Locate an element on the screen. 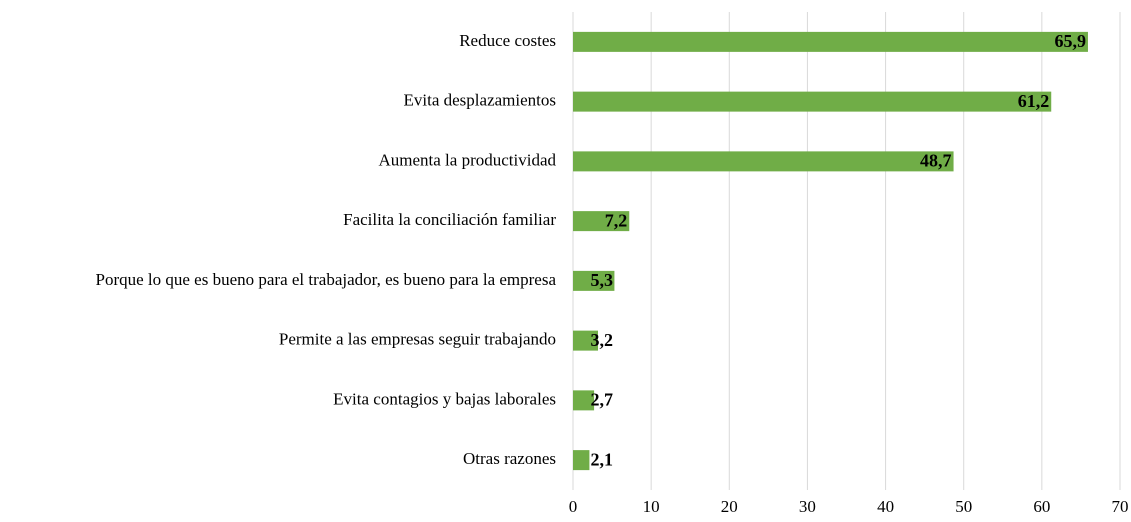 The width and height of the screenshot is (1131, 522). x-tick-label: 10 is located at coordinates (651, 506).